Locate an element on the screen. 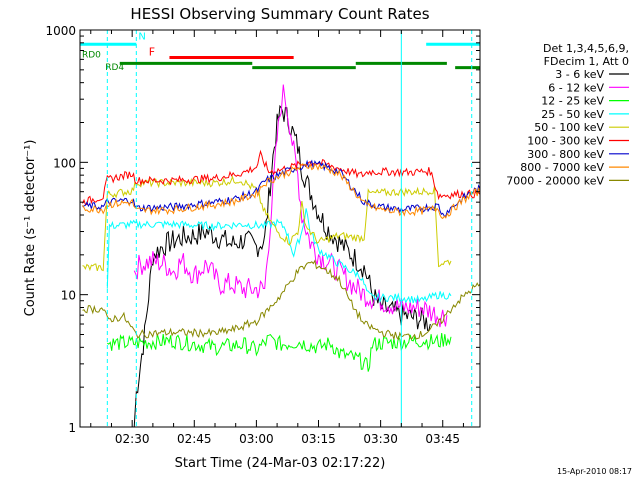 This screenshot has height=480, width=640. y-tick-label: 1000 is located at coordinates (60, 31).